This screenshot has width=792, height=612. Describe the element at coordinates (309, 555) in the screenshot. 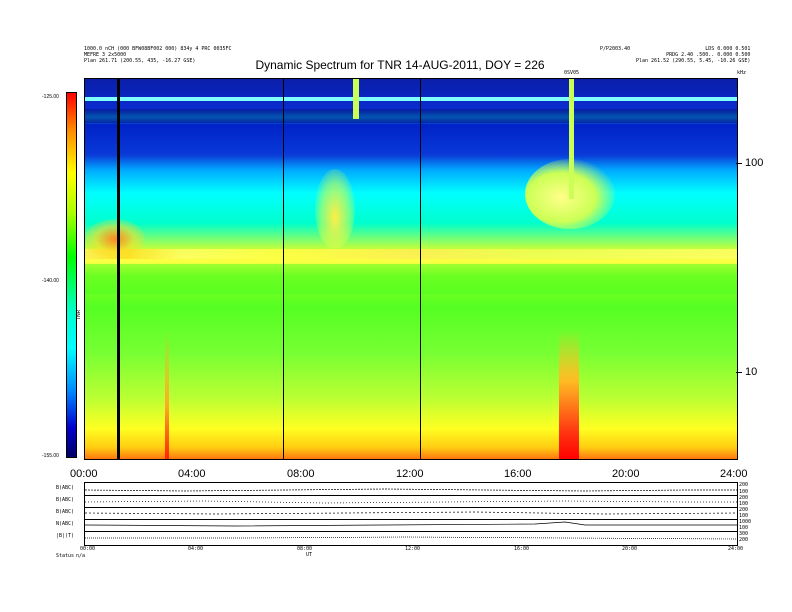

I see `lower-axis-label: UT` at that location.